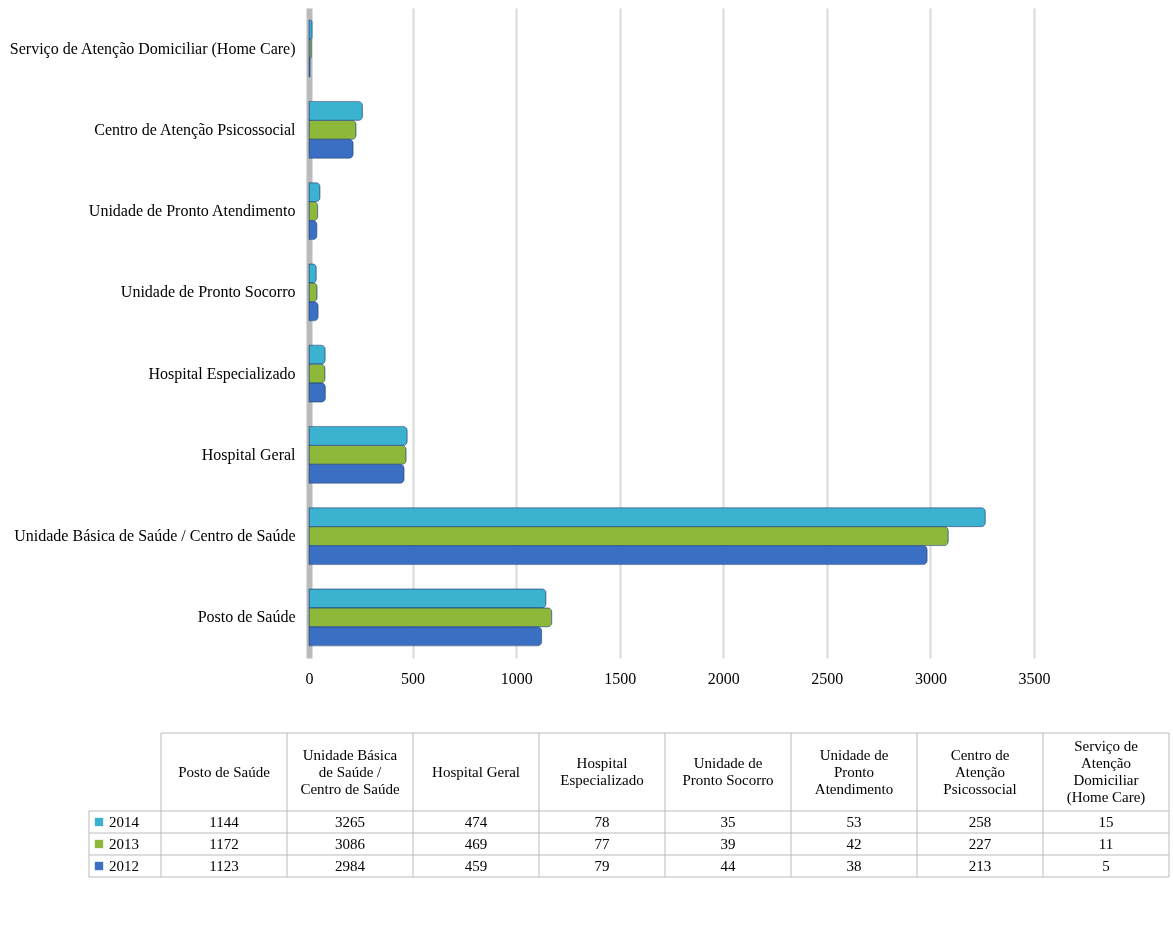  Describe the element at coordinates (222, 373) in the screenshot. I see `y-tick-label: Hospital Especializado` at that location.